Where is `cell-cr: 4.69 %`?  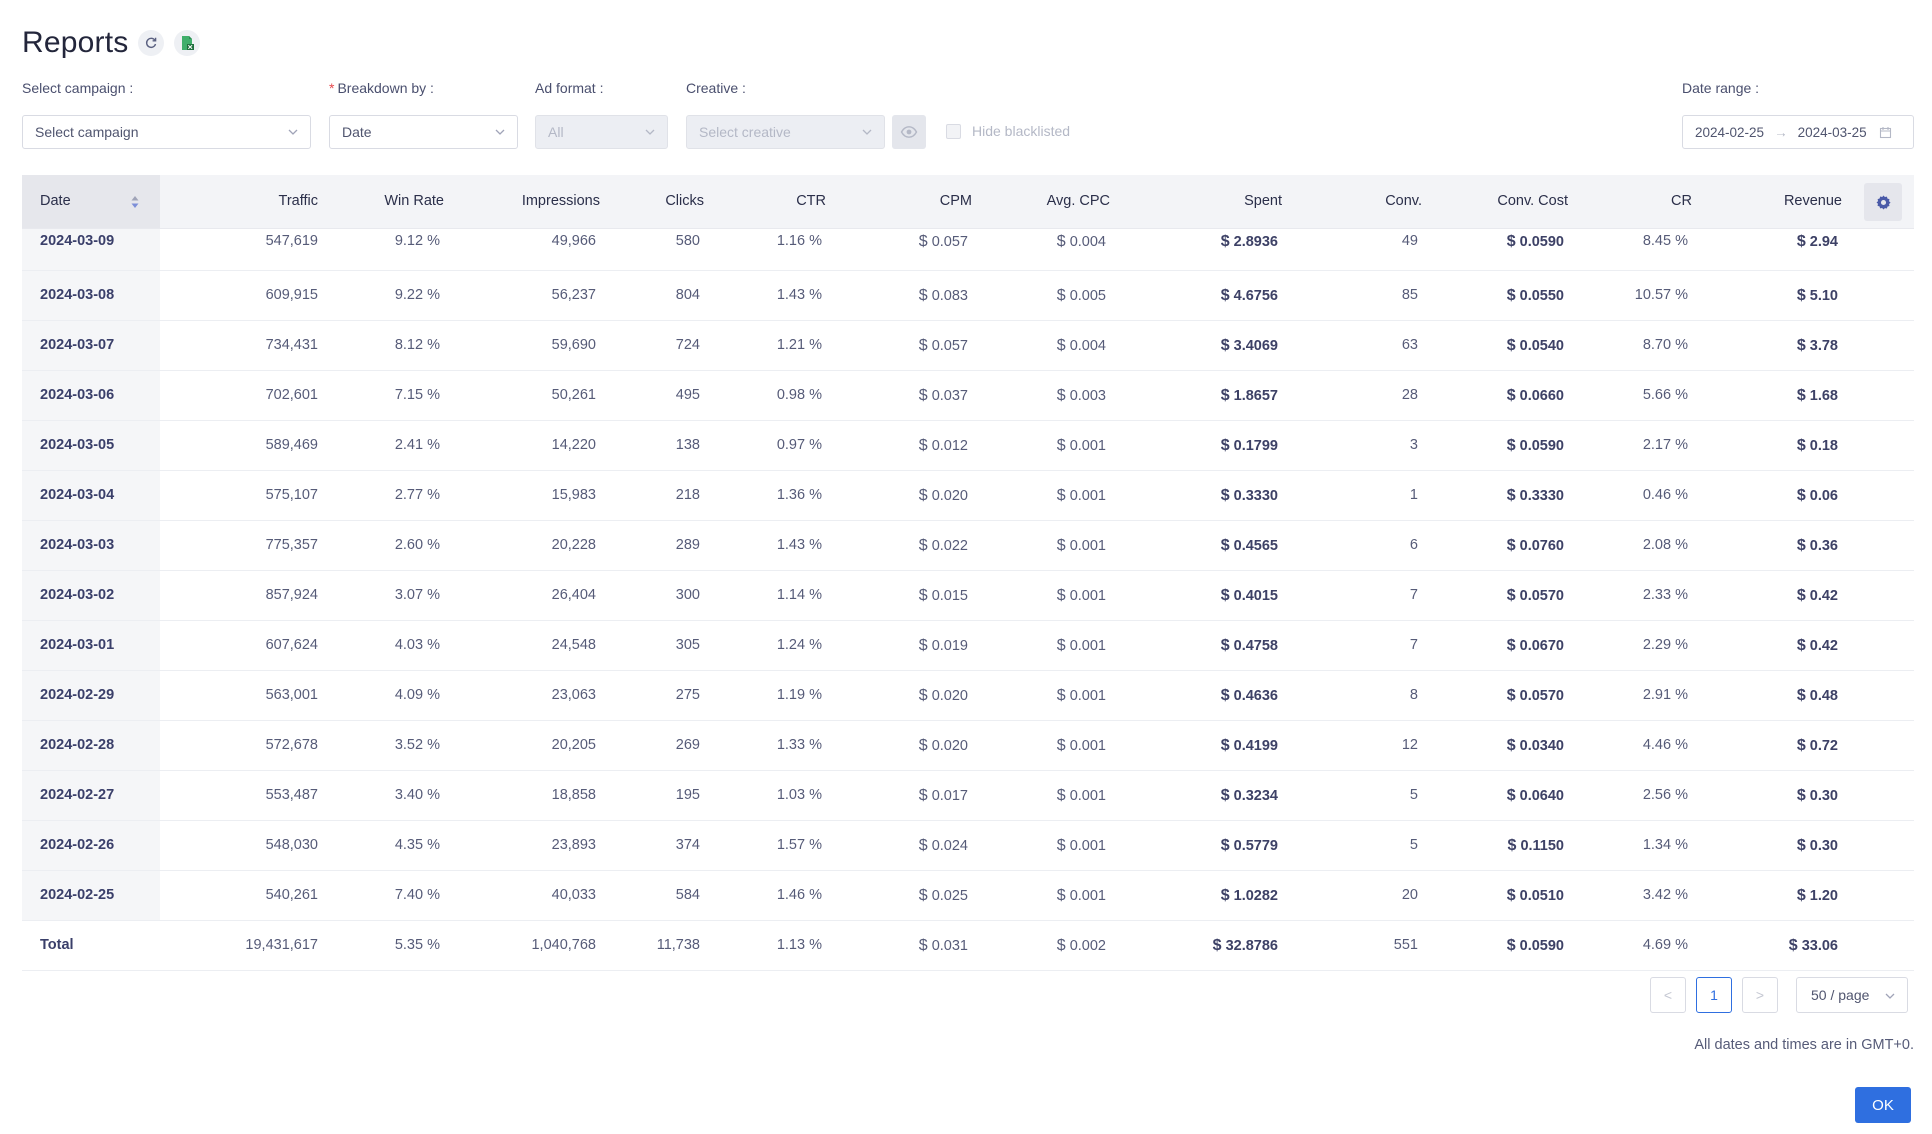 cell-cr: 4.69 % is located at coordinates (1640, 945).